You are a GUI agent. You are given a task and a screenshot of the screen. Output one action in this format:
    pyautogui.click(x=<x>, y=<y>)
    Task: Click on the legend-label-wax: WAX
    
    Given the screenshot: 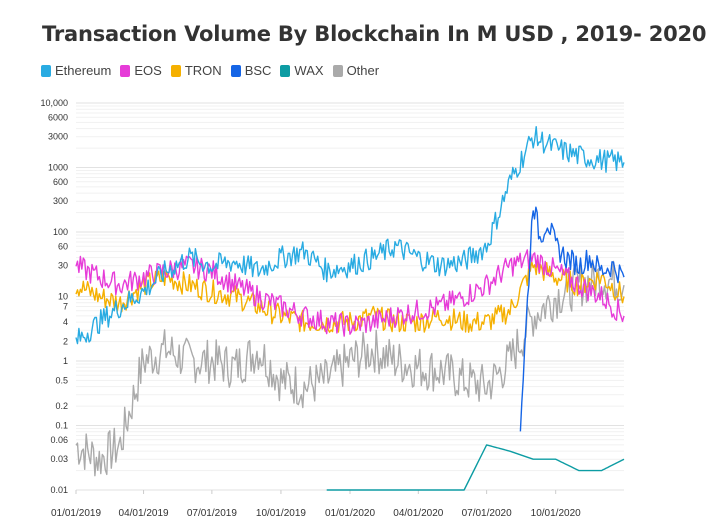 What is the action you would take?
    pyautogui.click(x=309, y=70)
    